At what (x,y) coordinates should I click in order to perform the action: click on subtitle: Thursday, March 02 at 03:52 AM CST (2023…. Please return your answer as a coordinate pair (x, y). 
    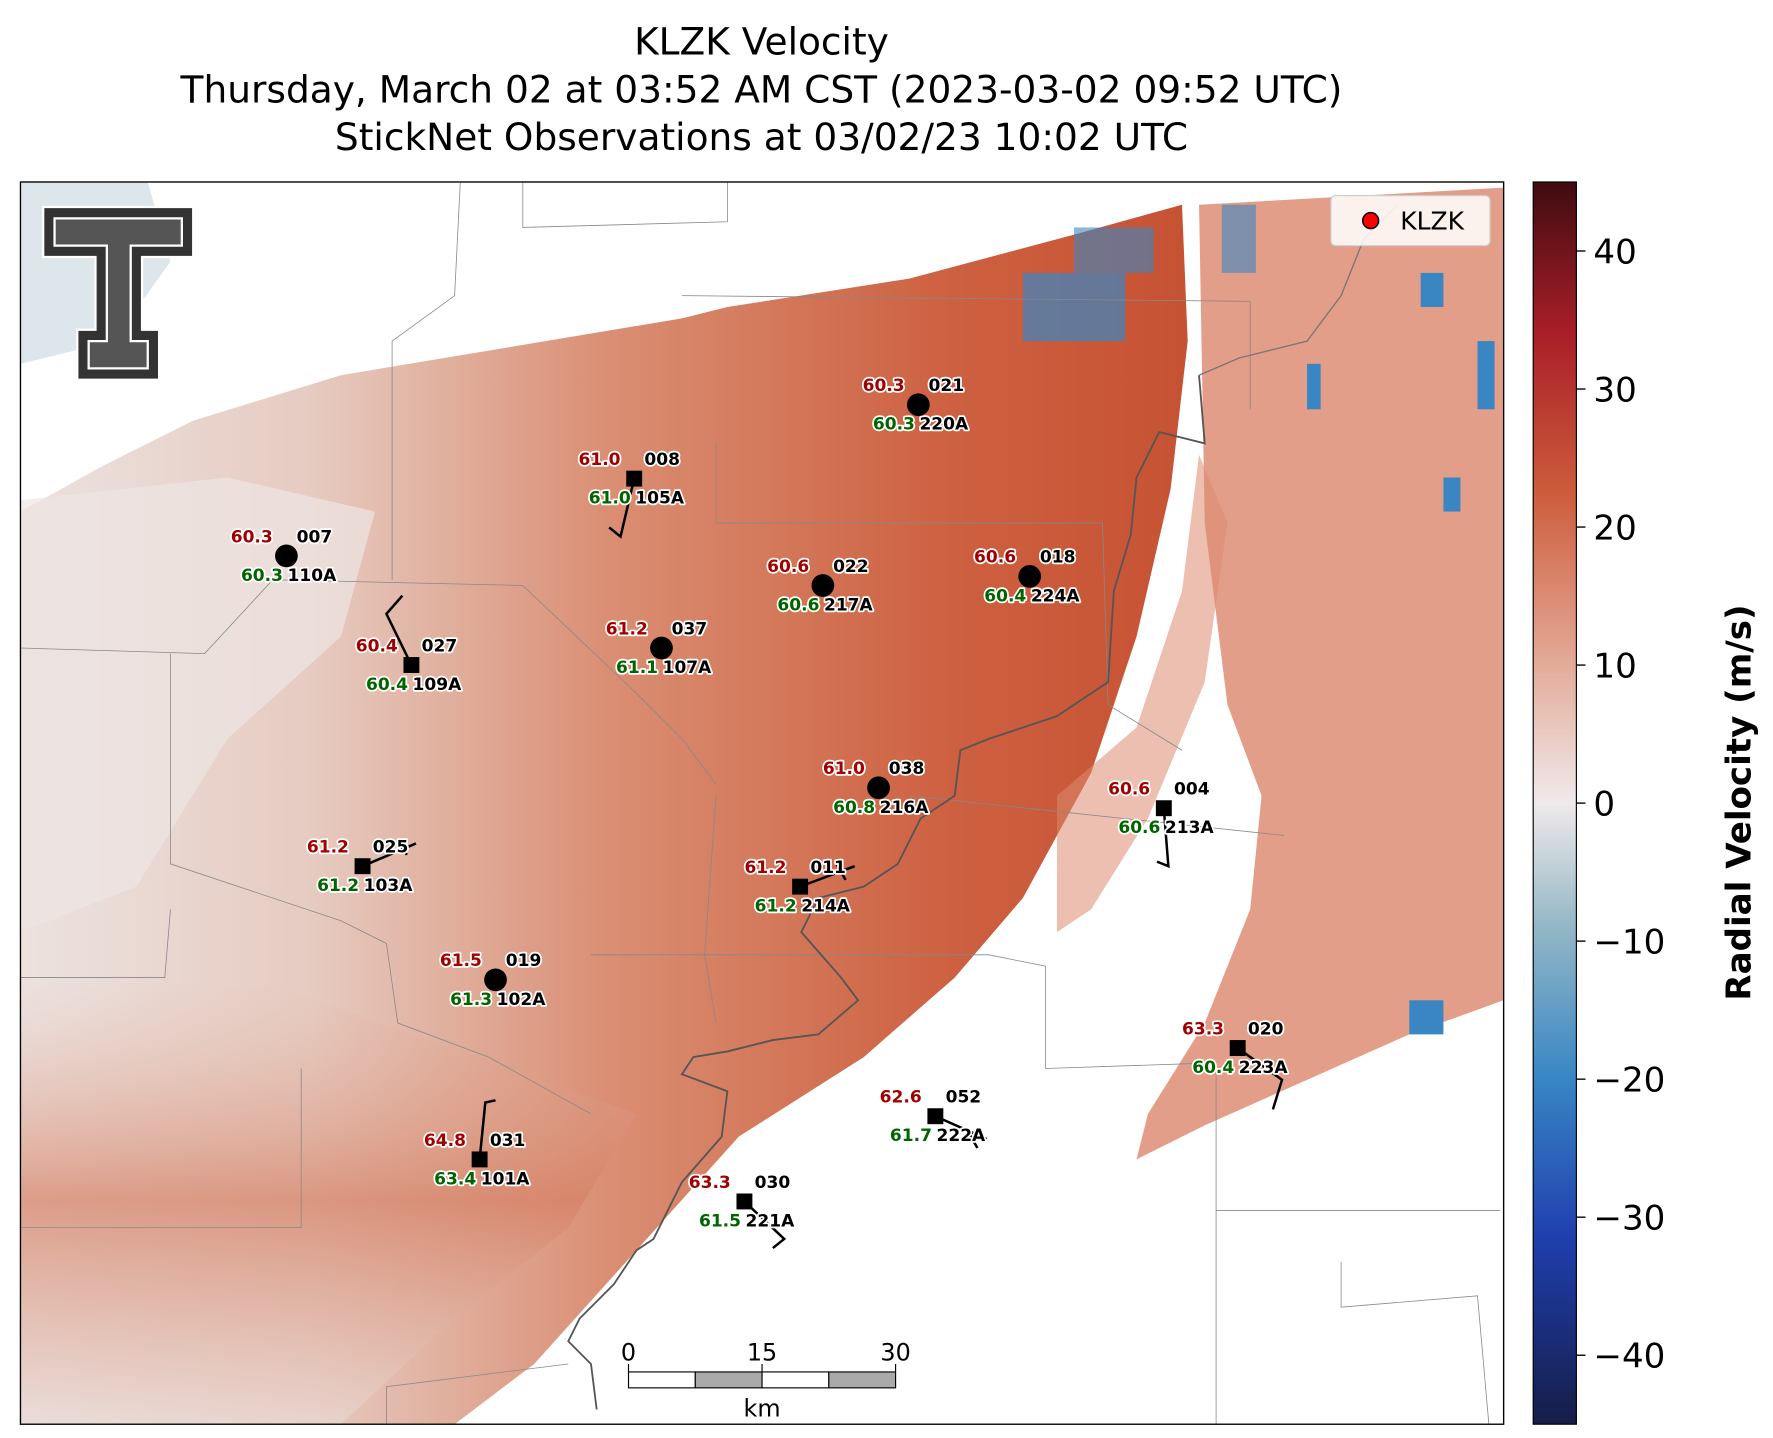
    Looking at the image, I should click on (761, 89).